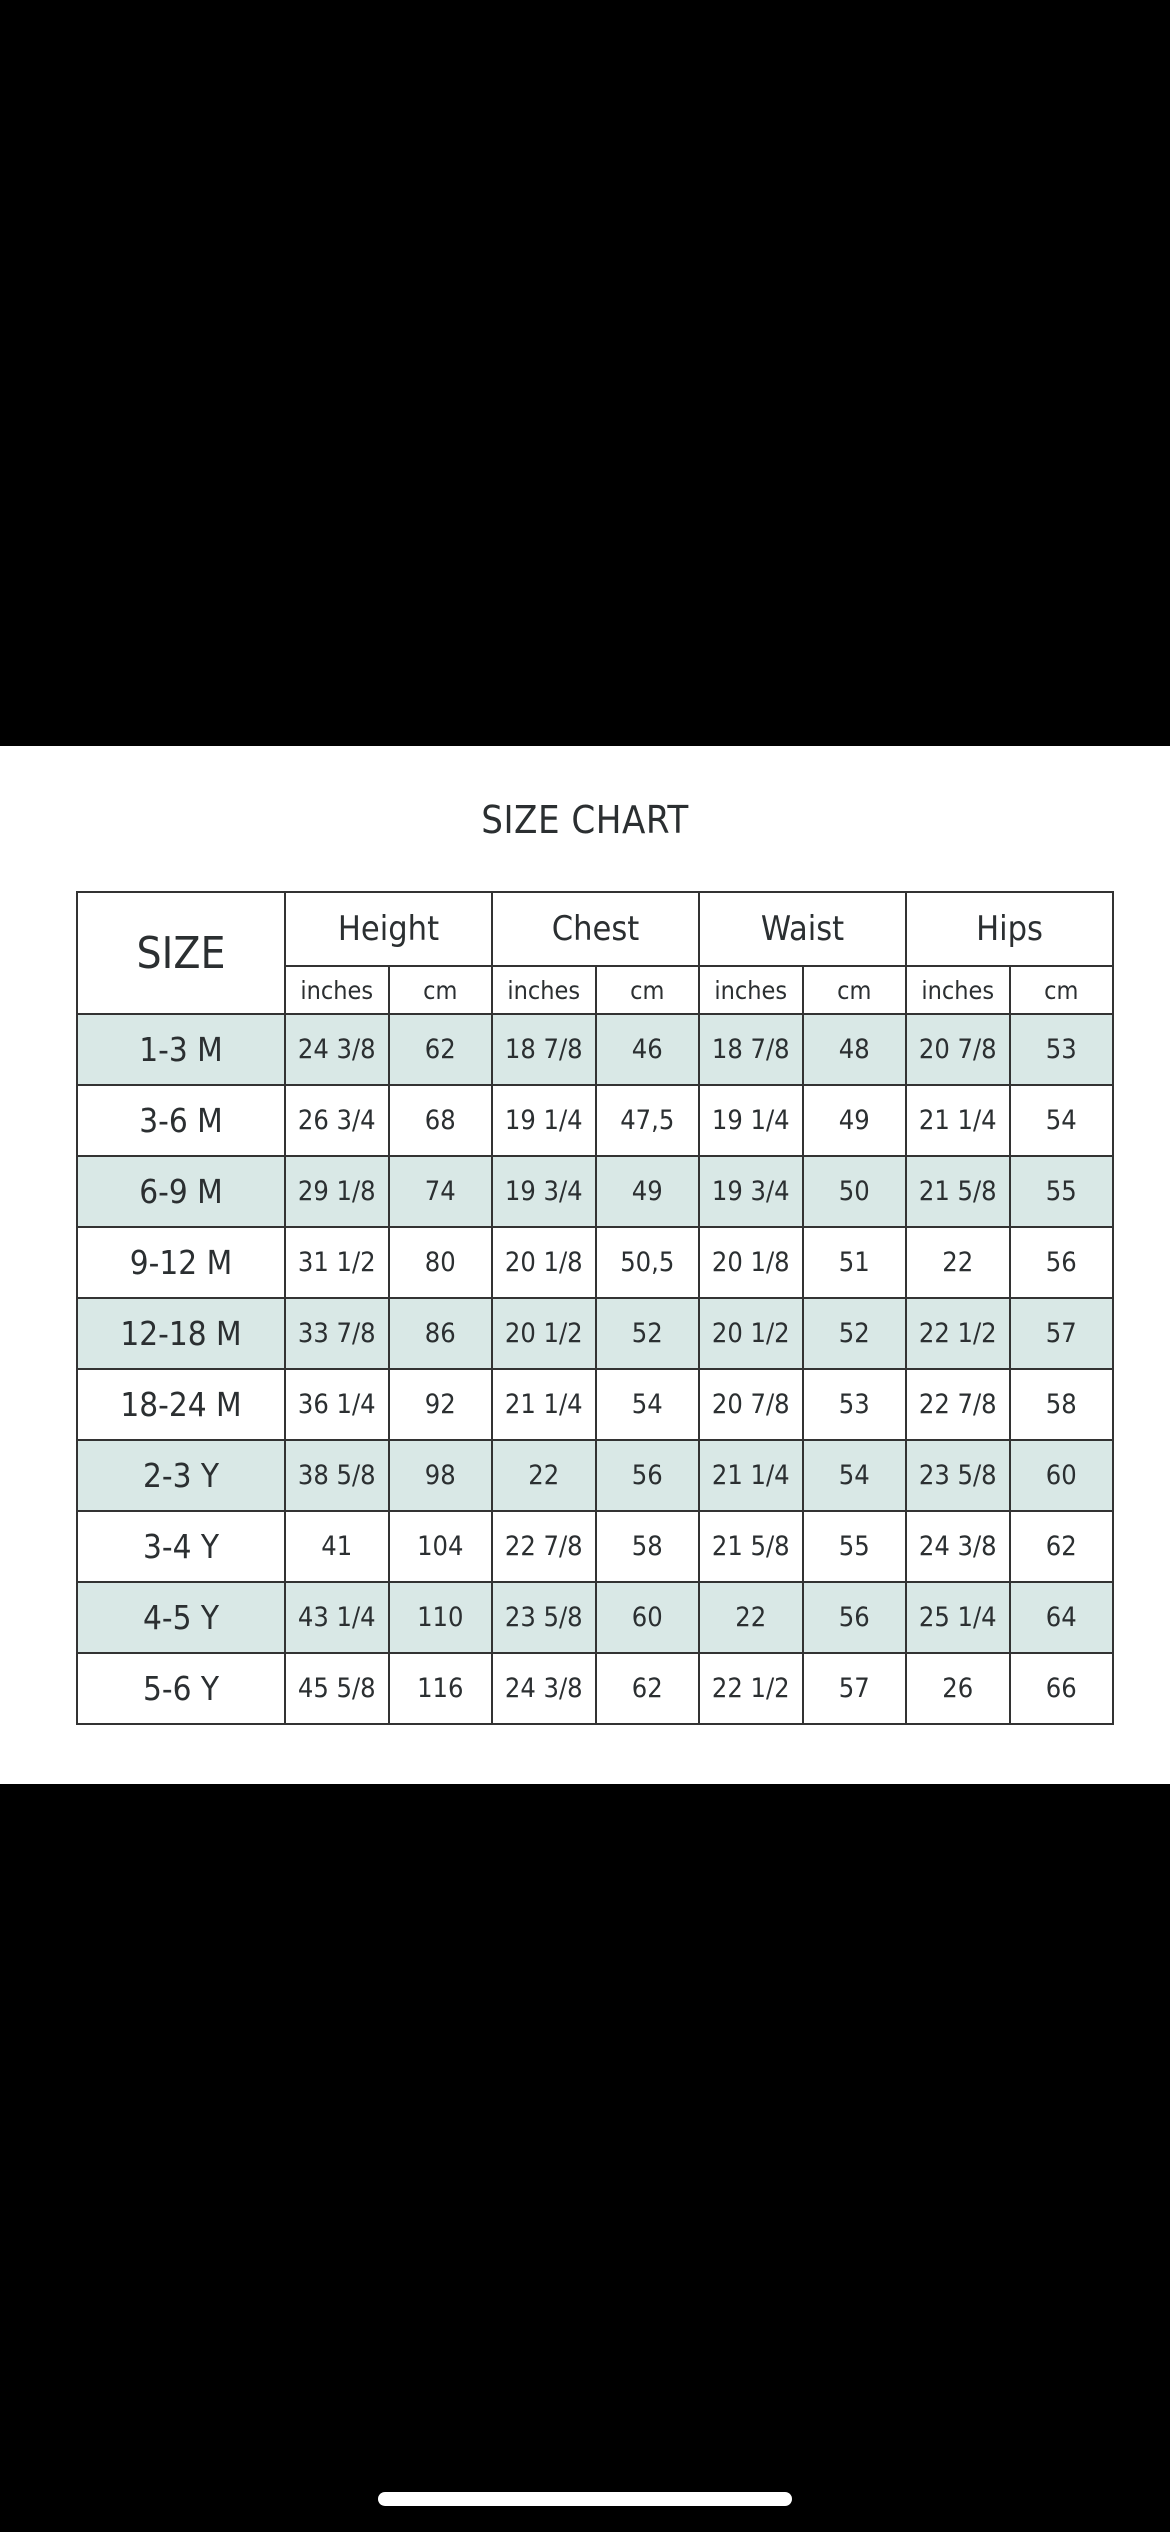  What do you see at coordinates (181, 1404) in the screenshot?
I see `size-cell: 18-24 M` at bounding box center [181, 1404].